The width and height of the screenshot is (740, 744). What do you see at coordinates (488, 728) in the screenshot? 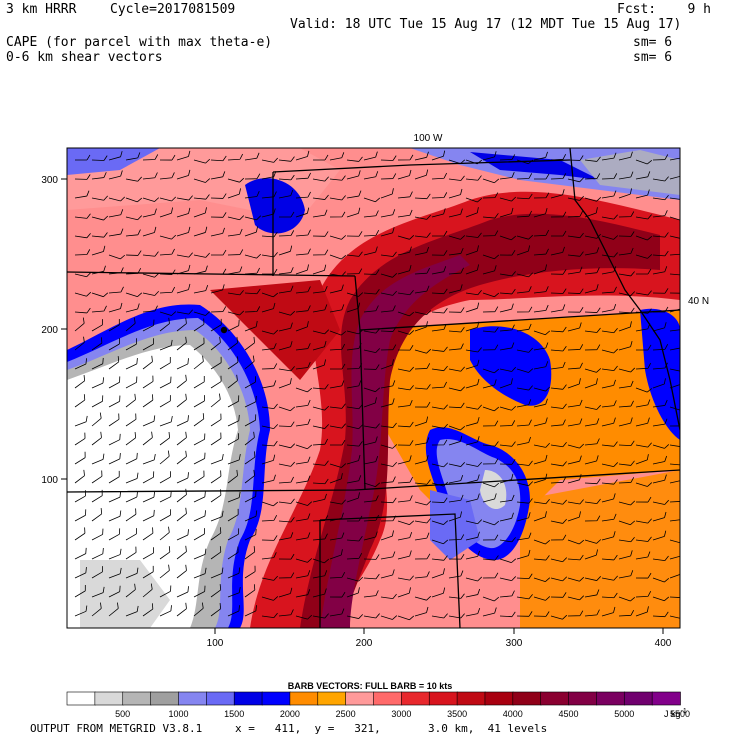
I see `grid-resolution: 3.0 km, 41 levels` at bounding box center [488, 728].